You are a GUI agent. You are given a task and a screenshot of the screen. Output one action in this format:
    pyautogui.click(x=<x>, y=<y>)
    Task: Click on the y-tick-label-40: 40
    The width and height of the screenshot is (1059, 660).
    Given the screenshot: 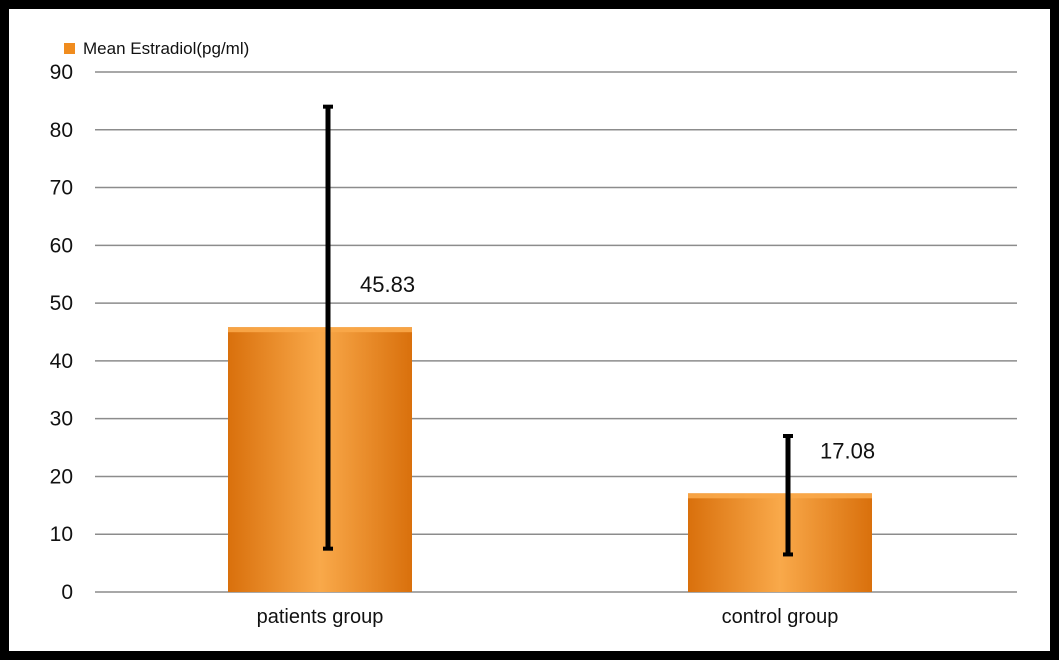 What is the action you would take?
    pyautogui.click(x=61, y=361)
    